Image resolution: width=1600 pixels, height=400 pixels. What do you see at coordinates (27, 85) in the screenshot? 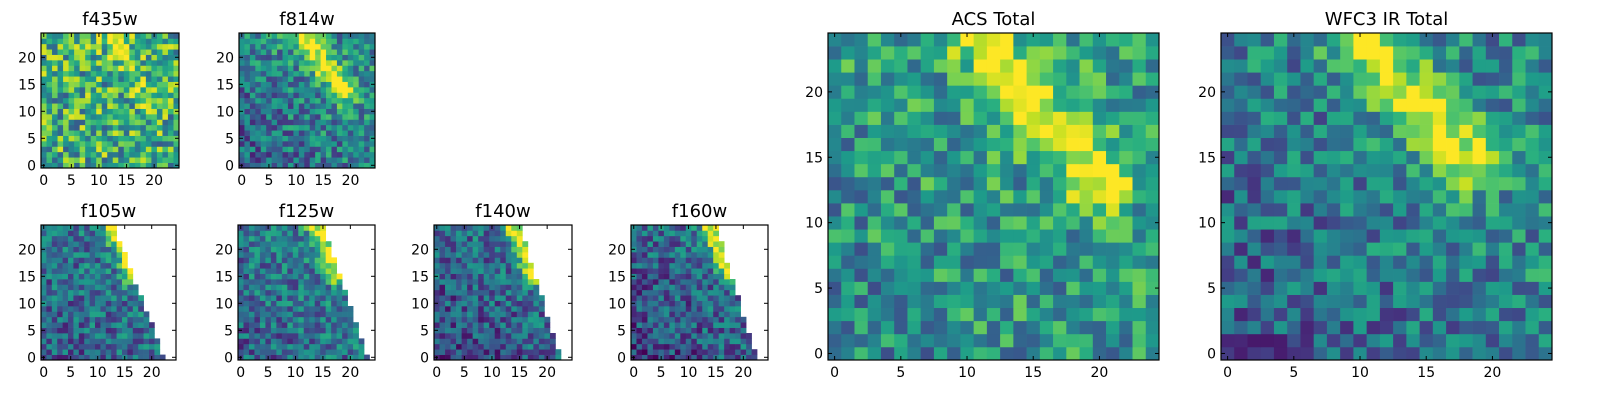
I see `y-tick-label: 15` at bounding box center [27, 85].